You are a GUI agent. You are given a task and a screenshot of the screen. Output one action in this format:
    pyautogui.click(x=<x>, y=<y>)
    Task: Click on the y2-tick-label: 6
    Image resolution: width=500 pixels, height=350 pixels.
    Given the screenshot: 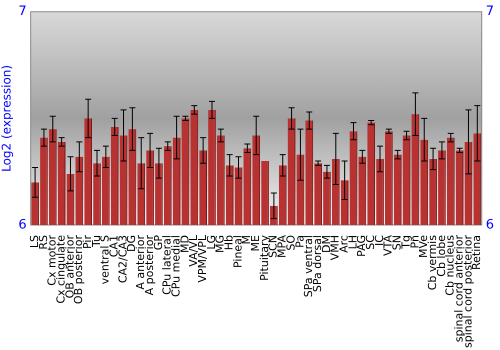 What is the action you would take?
    pyautogui.click(x=490, y=224)
    